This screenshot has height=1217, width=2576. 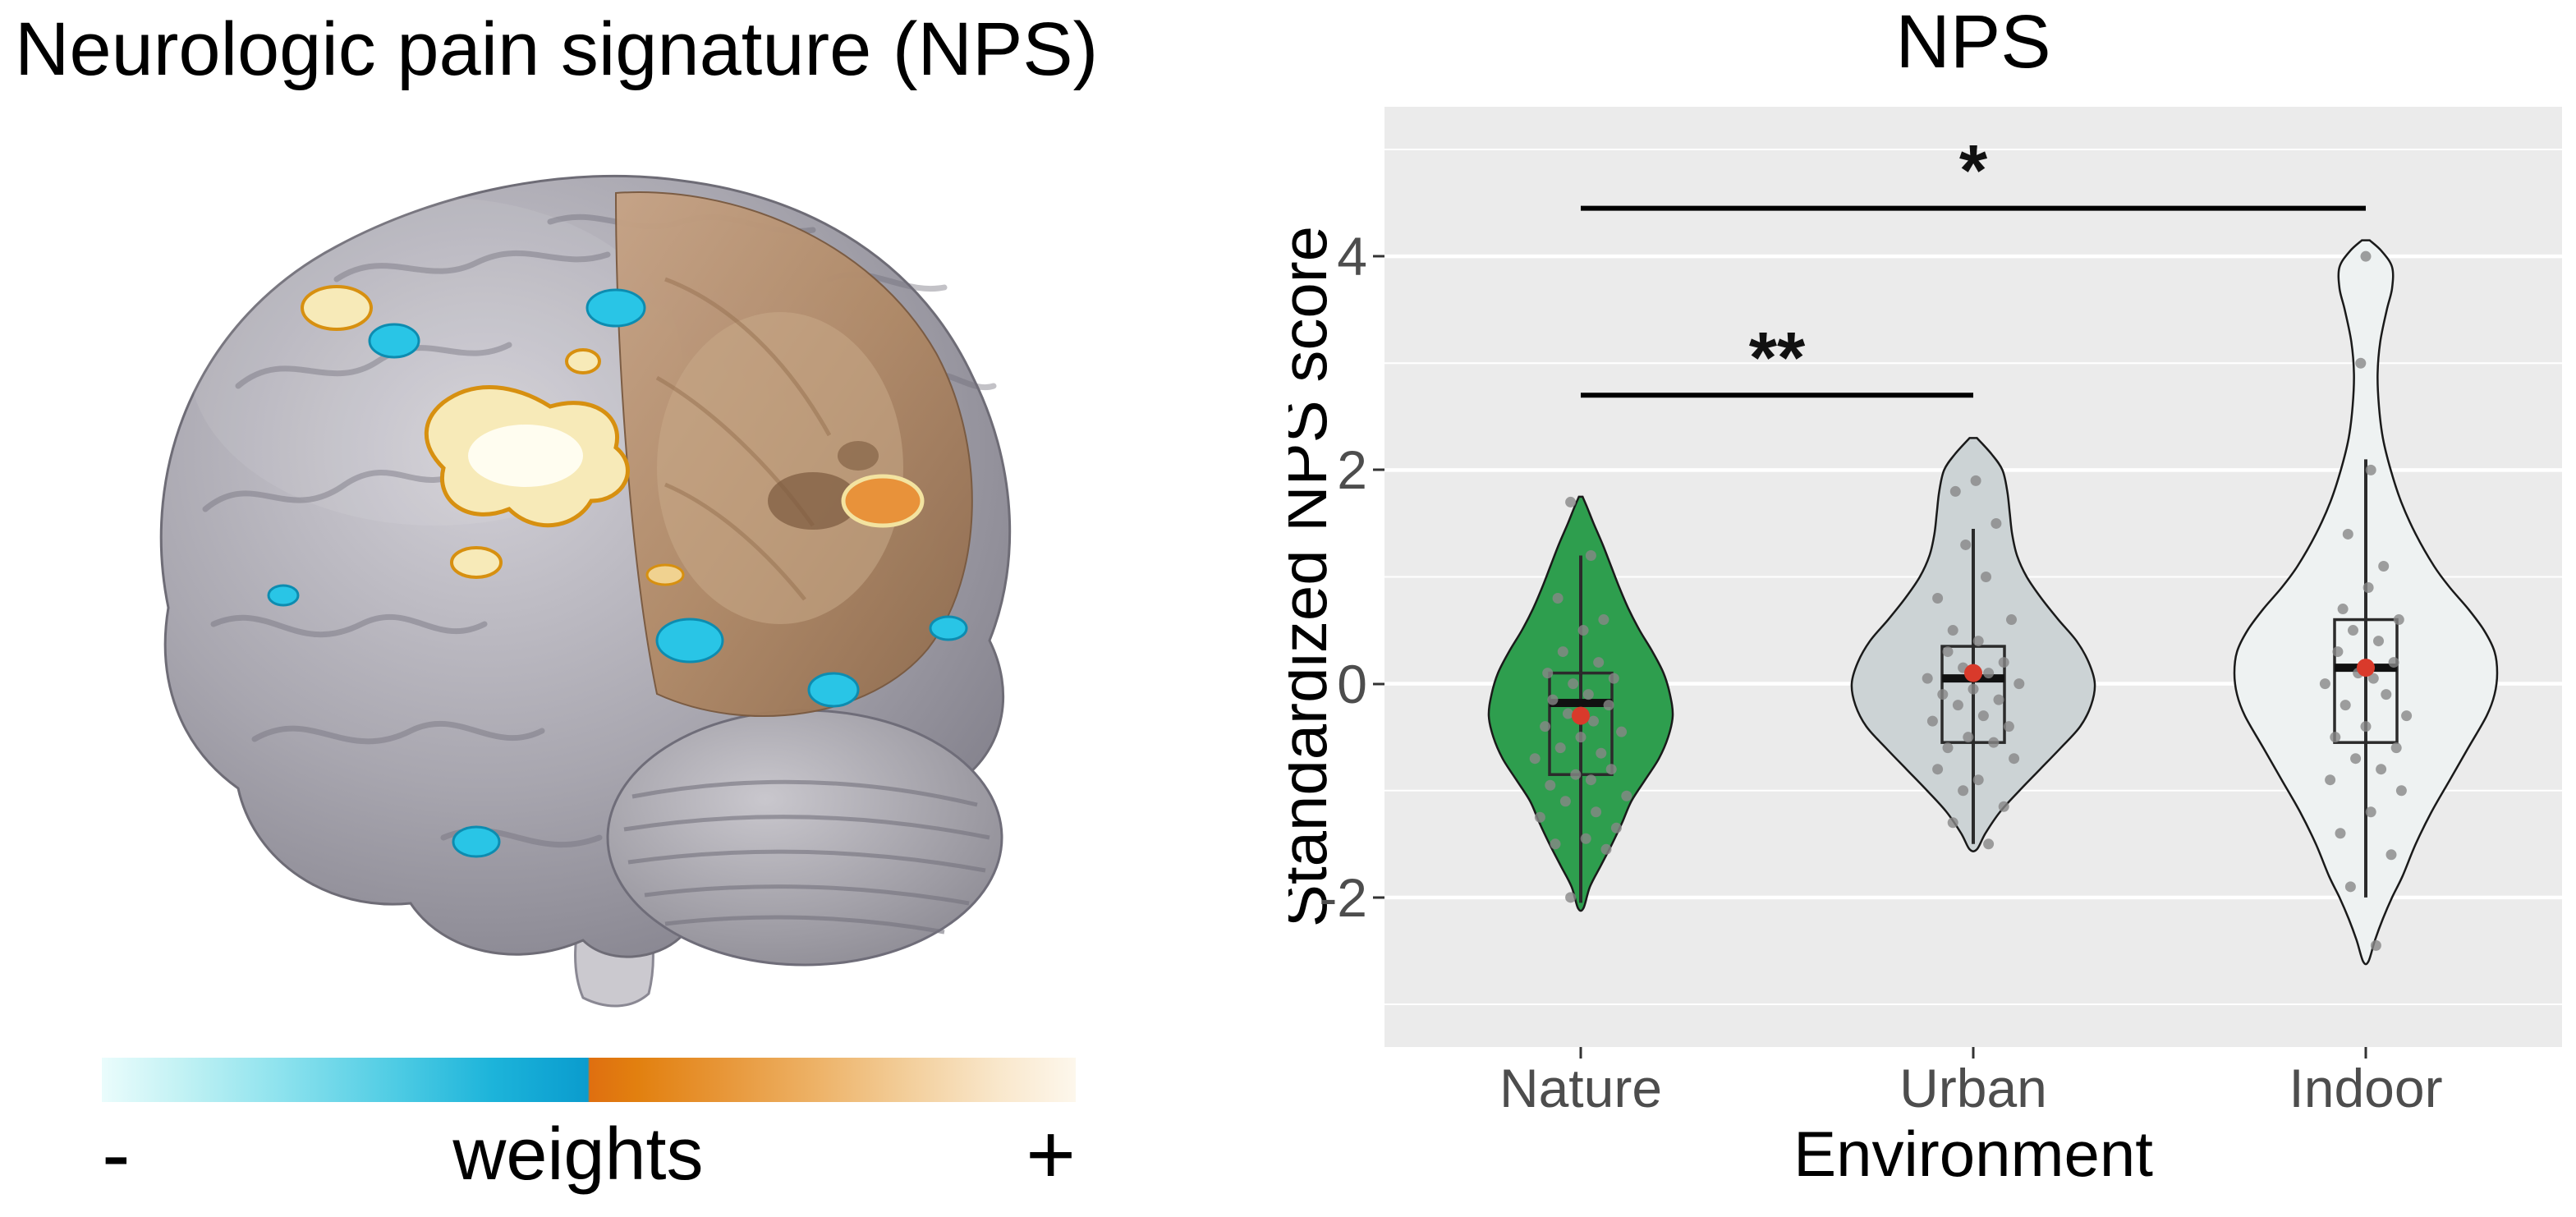 What do you see at coordinates (1973, 1053) in the screenshot?
I see `x-axis-ticks` at bounding box center [1973, 1053].